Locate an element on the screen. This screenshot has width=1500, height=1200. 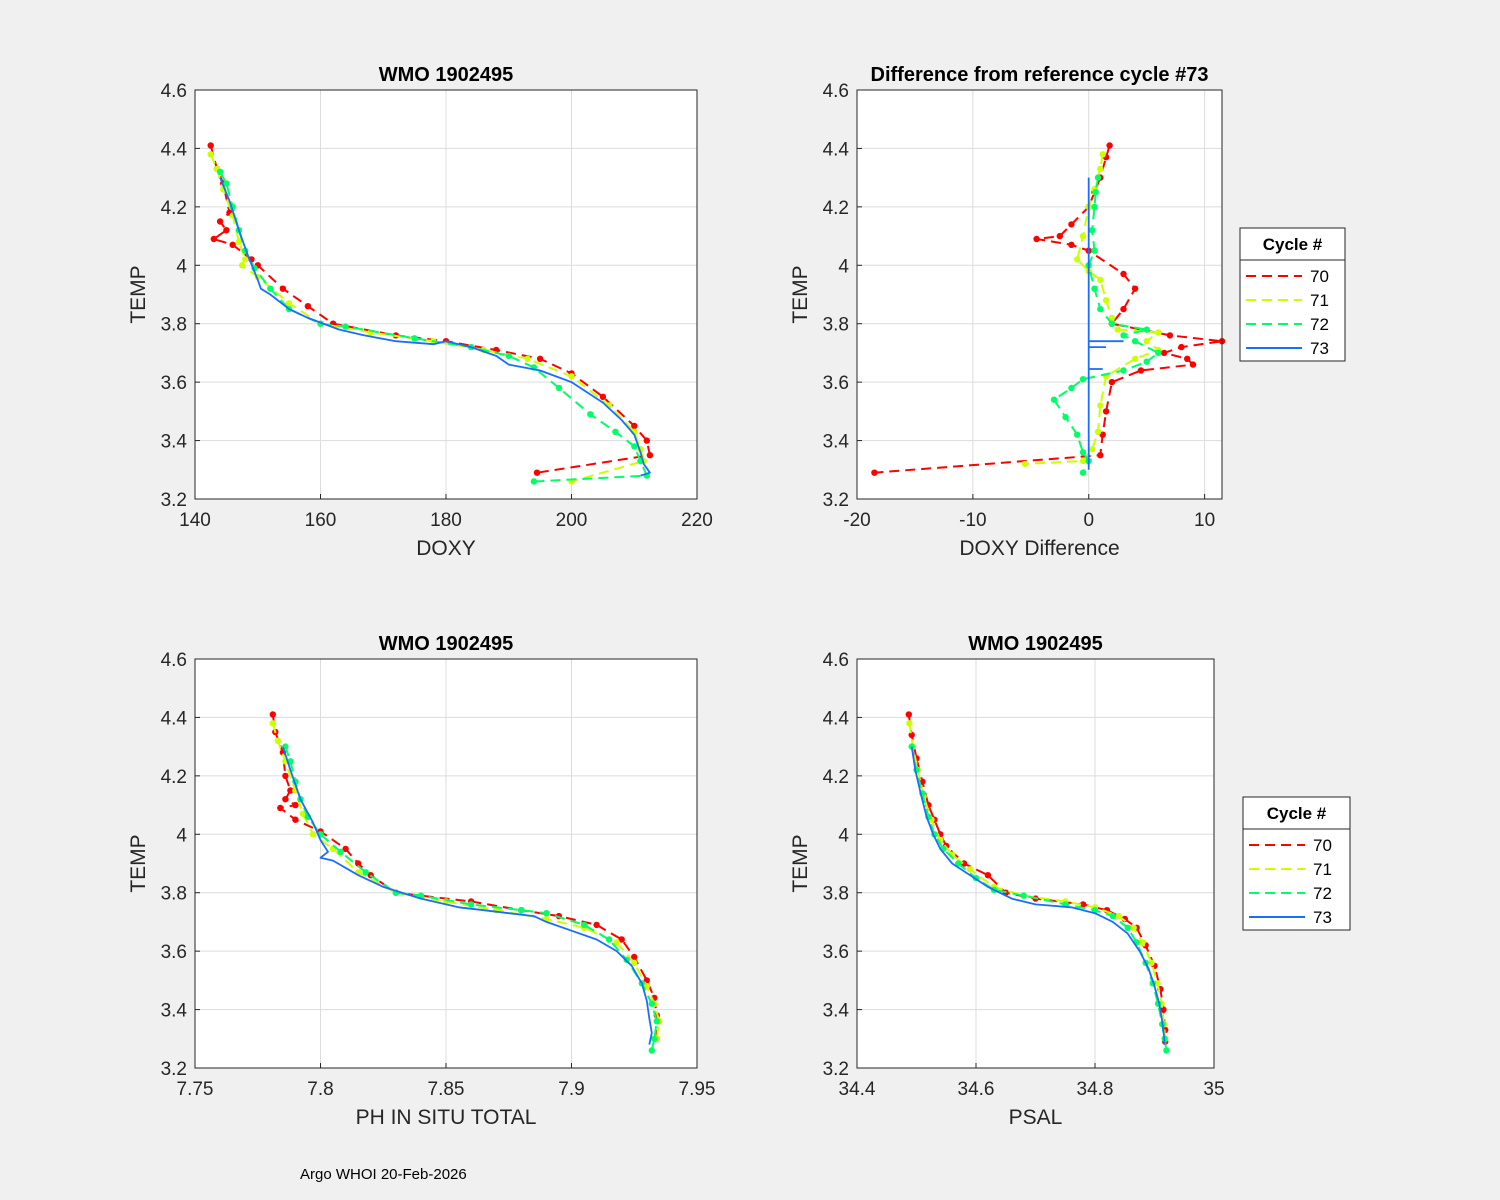
y-tick-label: 3.4 is located at coordinates (836, 442).